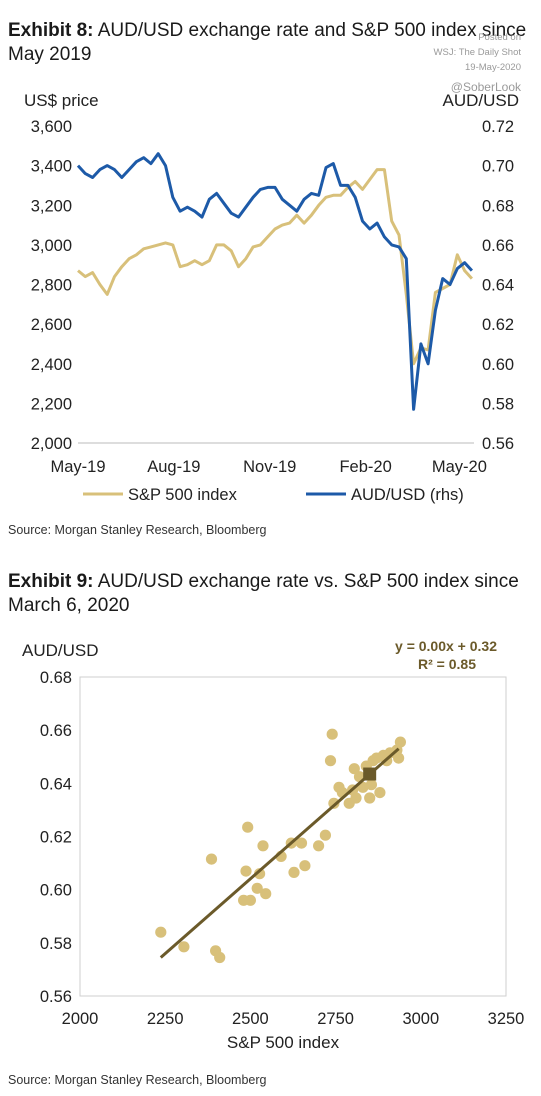 The image size is (541, 1096). Describe the element at coordinates (173, 467) in the screenshot. I see `chart1-x-tick-label: Aug-19` at that location.